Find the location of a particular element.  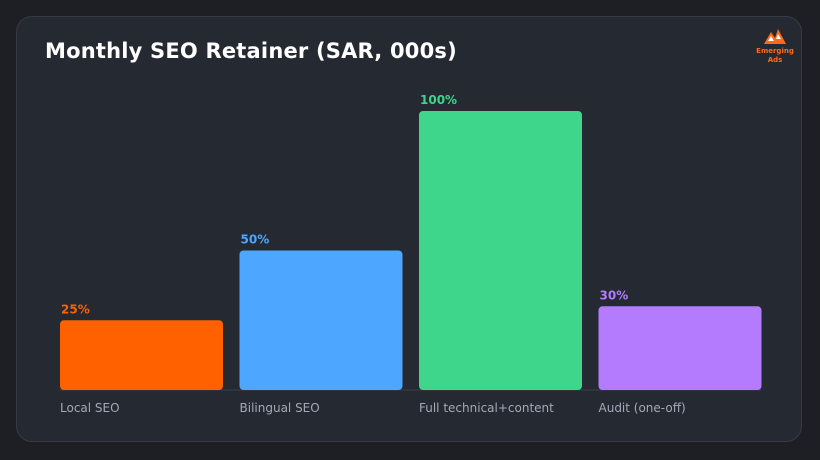

chart-title: Monthly SEO Retainer (SAR, 000s) is located at coordinates (251, 51).